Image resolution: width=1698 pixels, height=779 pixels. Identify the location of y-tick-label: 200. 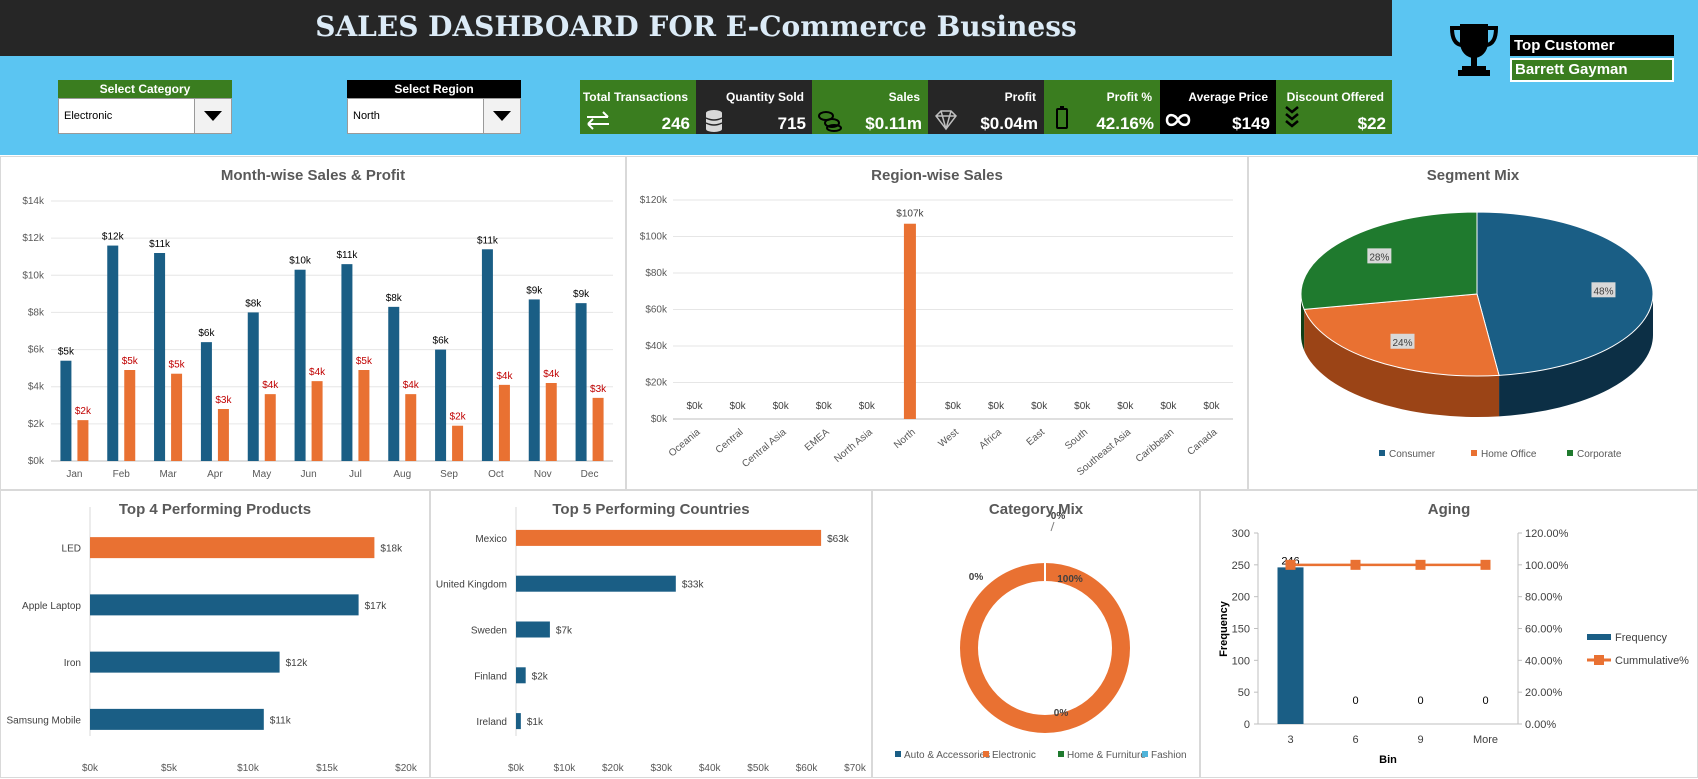
(1241, 598).